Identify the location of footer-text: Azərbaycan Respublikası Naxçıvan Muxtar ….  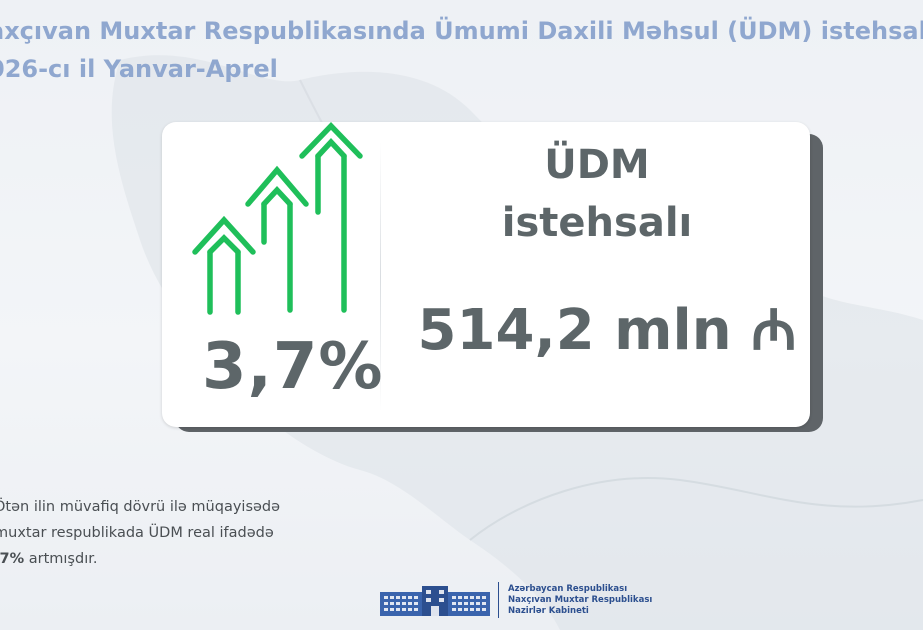
(580, 600).